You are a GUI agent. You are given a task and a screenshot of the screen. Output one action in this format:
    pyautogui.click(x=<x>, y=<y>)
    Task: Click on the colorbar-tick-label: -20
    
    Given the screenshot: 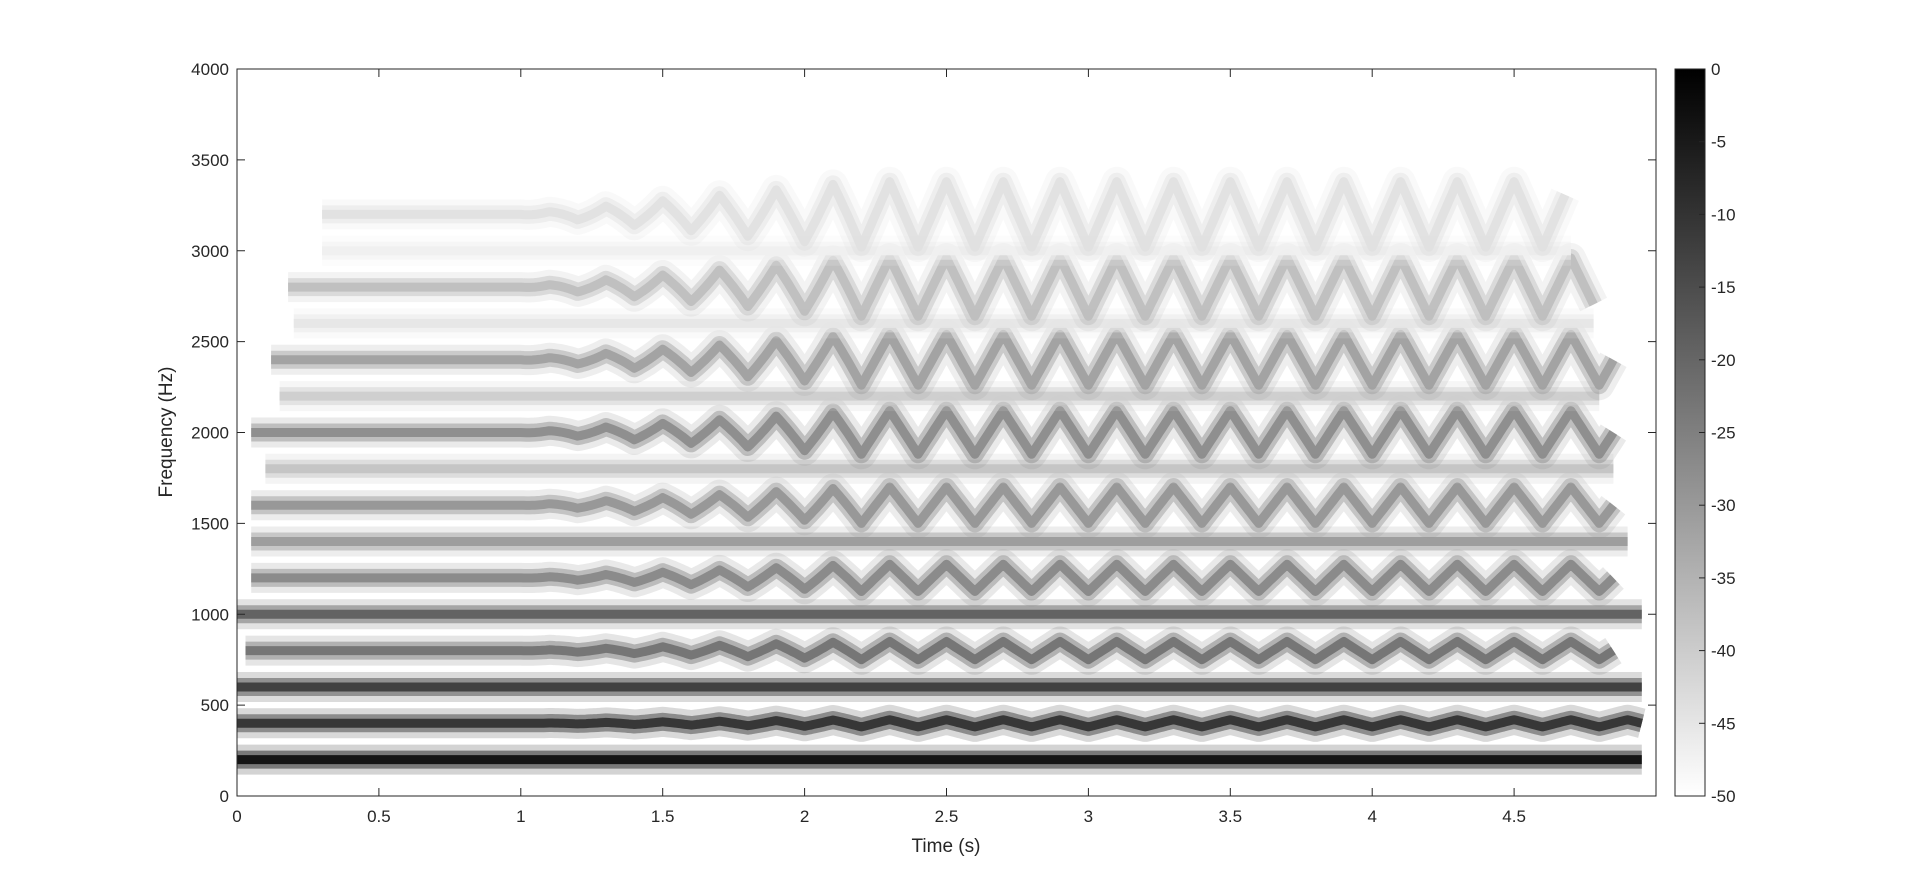 What is the action you would take?
    pyautogui.click(x=1723, y=360)
    